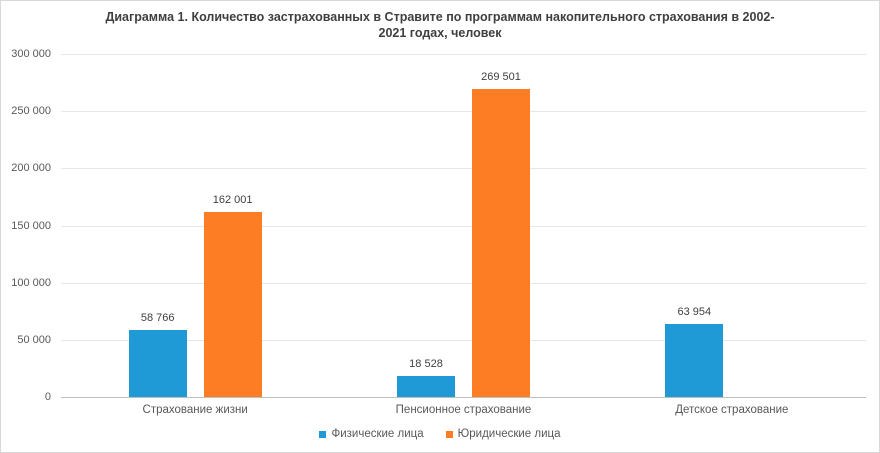 The image size is (880, 453). I want to click on y-axis-tick-label: 250 000, so click(31, 111).